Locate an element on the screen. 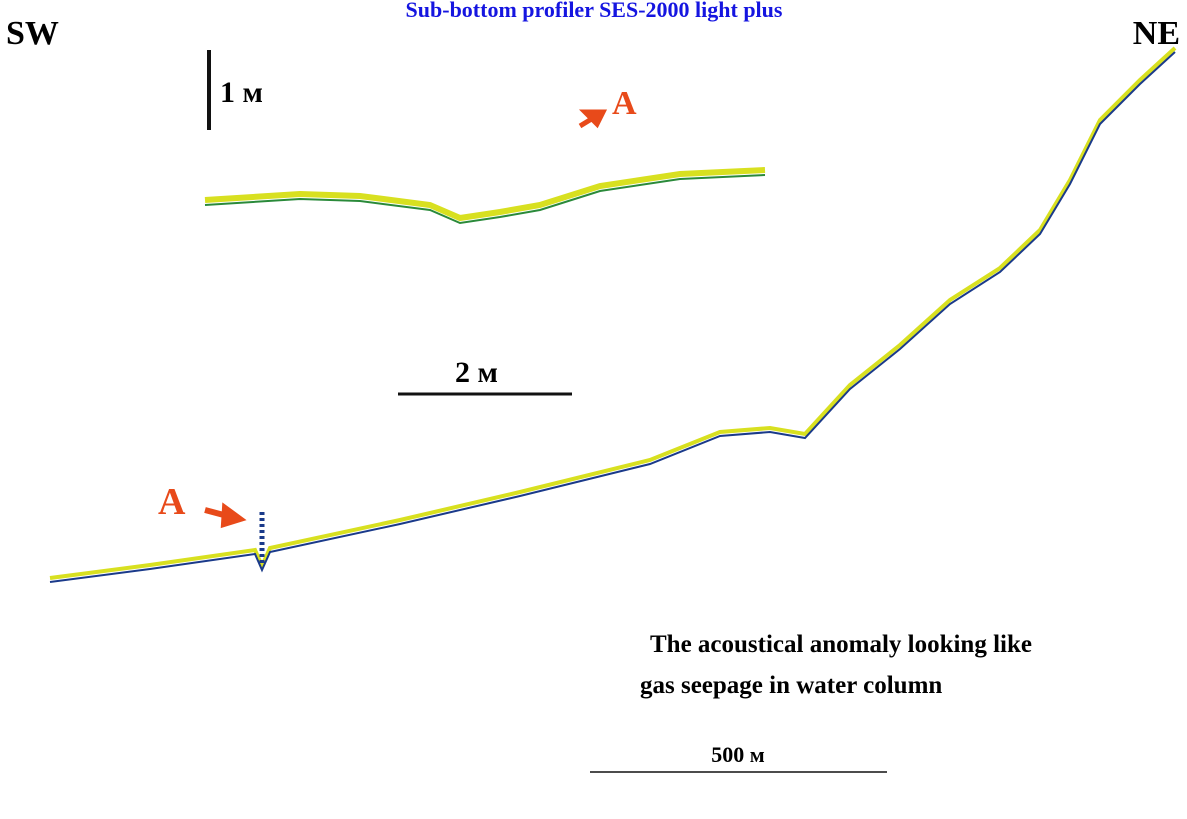 This screenshot has height=819, width=1187. inset-marker: A is located at coordinates (624, 103).